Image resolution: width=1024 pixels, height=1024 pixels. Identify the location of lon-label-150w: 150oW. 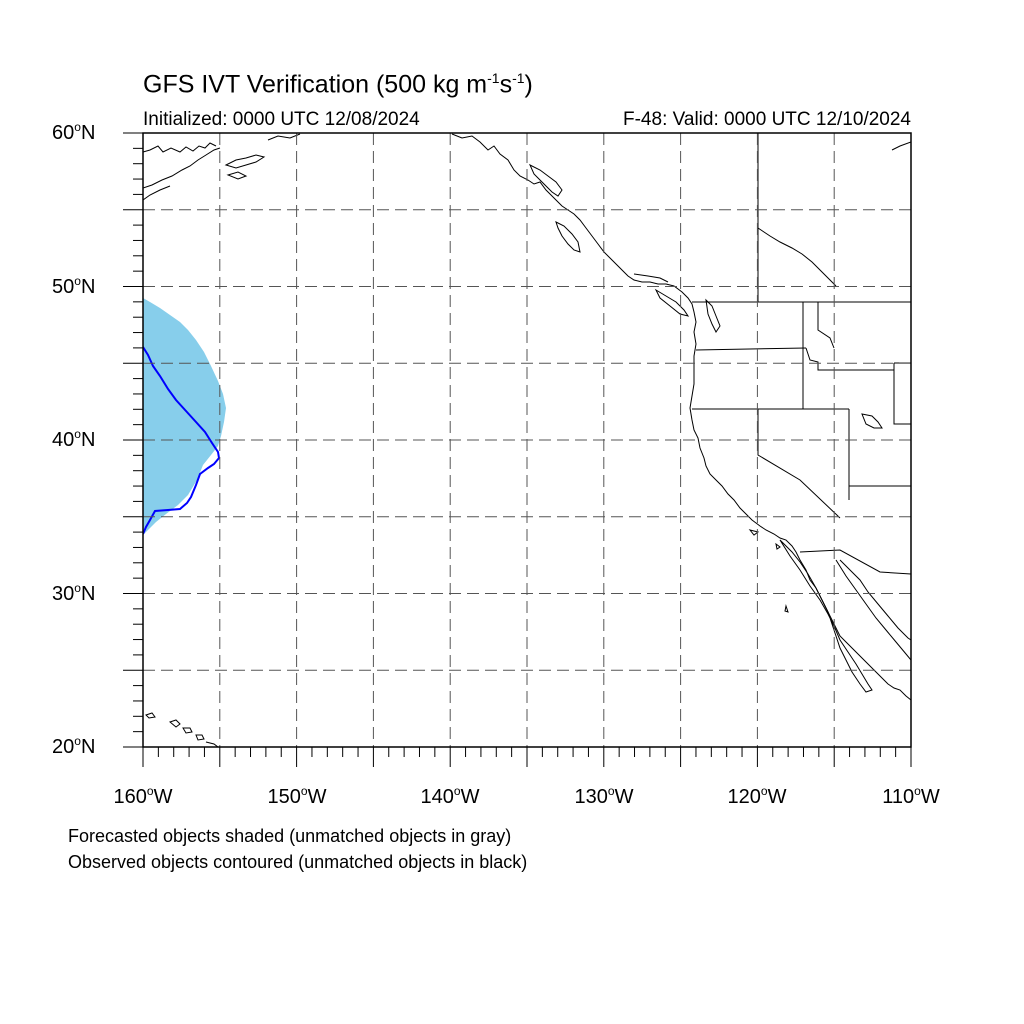
(297, 796).